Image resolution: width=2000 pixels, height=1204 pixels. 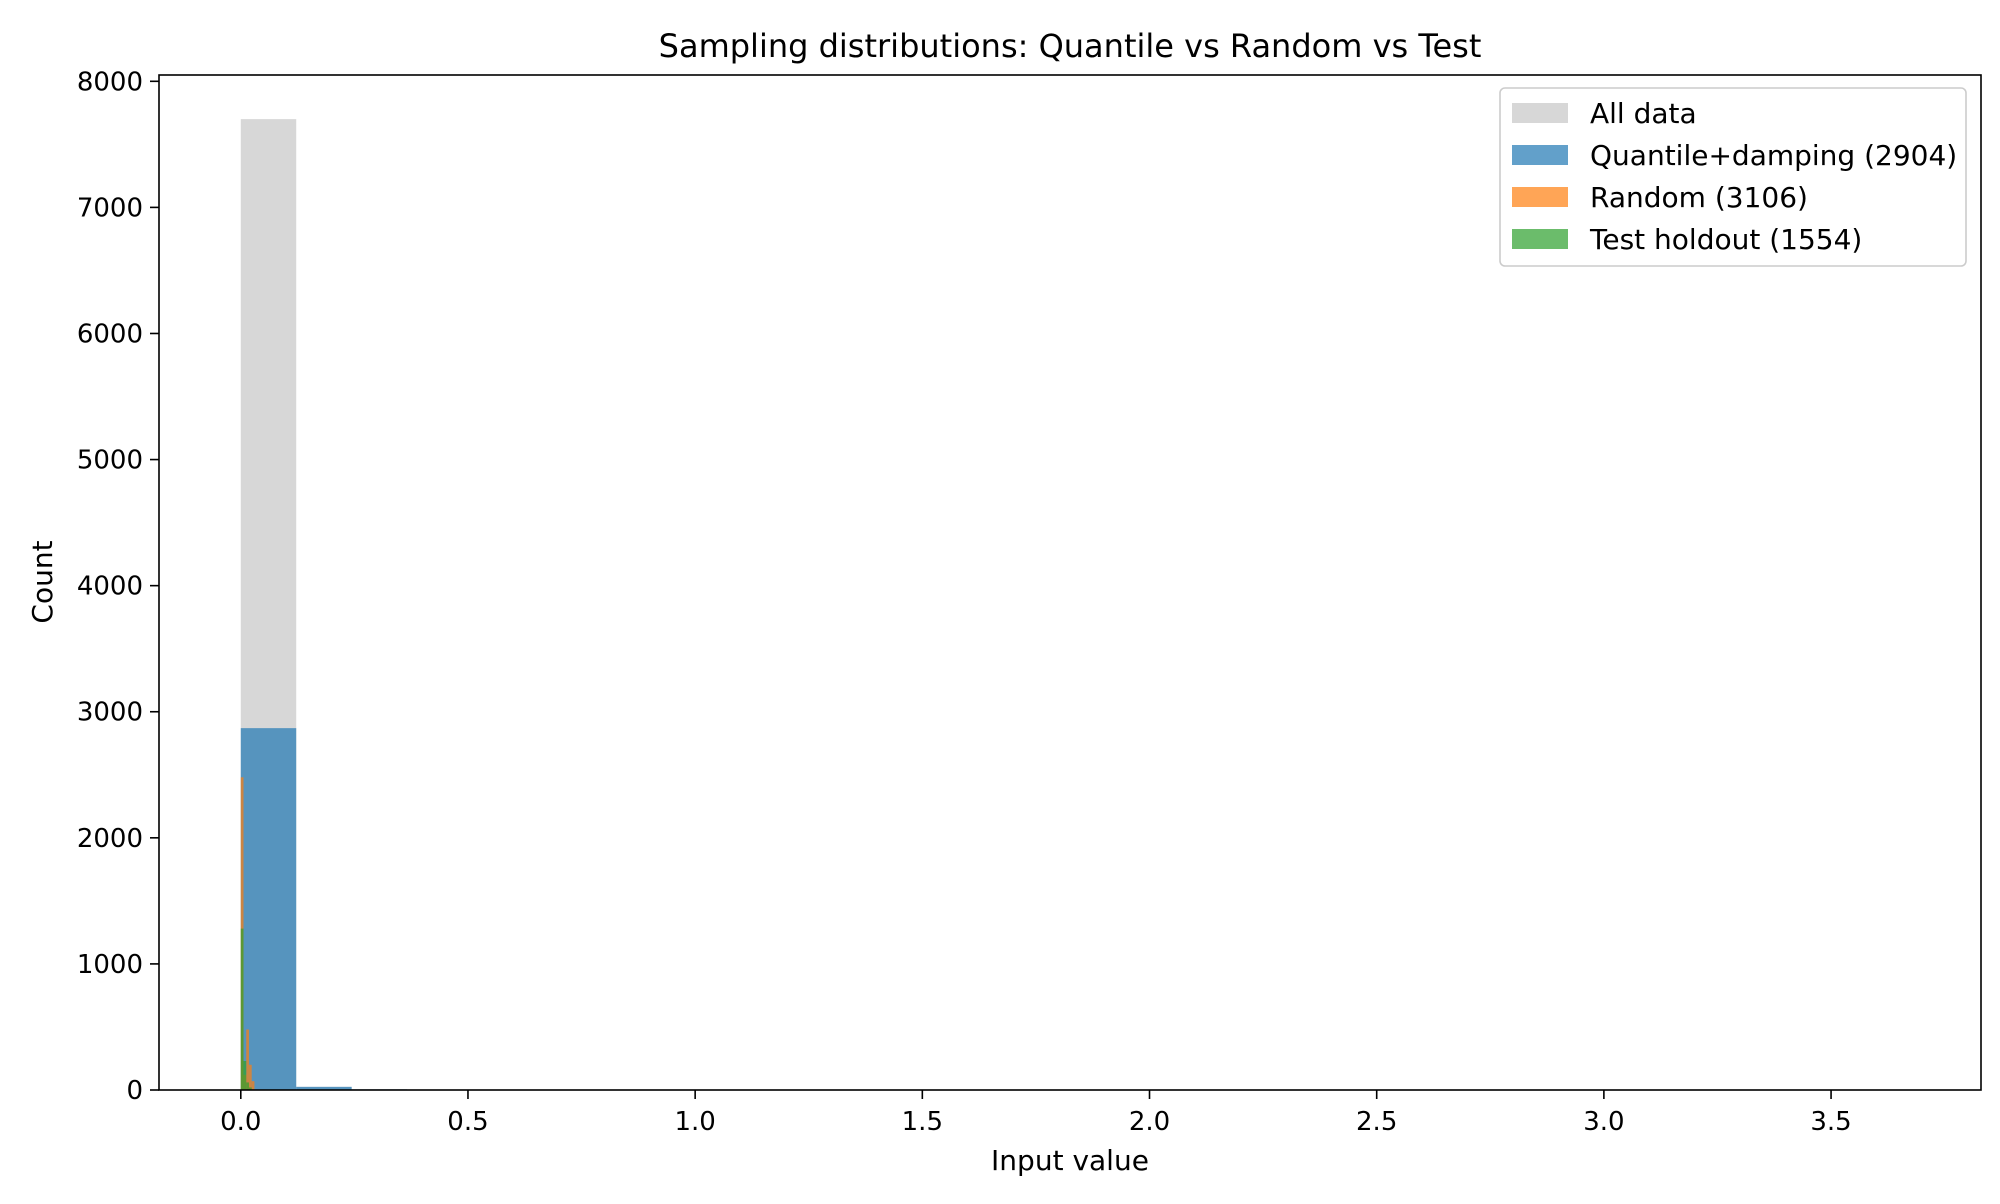 What do you see at coordinates (1699, 197) in the screenshot?
I see `legend-entry-label: Random (3106)` at bounding box center [1699, 197].